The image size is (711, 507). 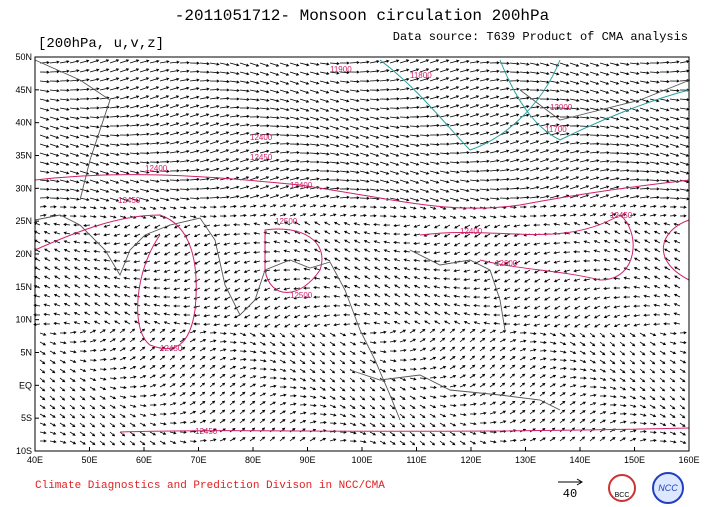 What do you see at coordinates (23, 57) in the screenshot?
I see `lat-label: 50N` at bounding box center [23, 57].